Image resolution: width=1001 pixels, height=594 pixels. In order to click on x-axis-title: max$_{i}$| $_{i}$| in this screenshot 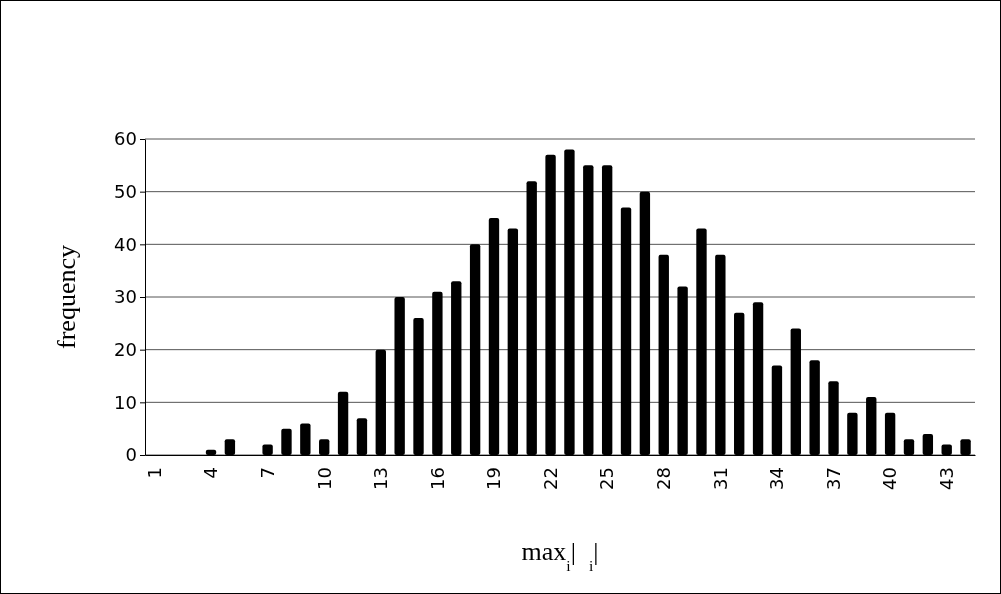, I will do `click(560, 556)`.